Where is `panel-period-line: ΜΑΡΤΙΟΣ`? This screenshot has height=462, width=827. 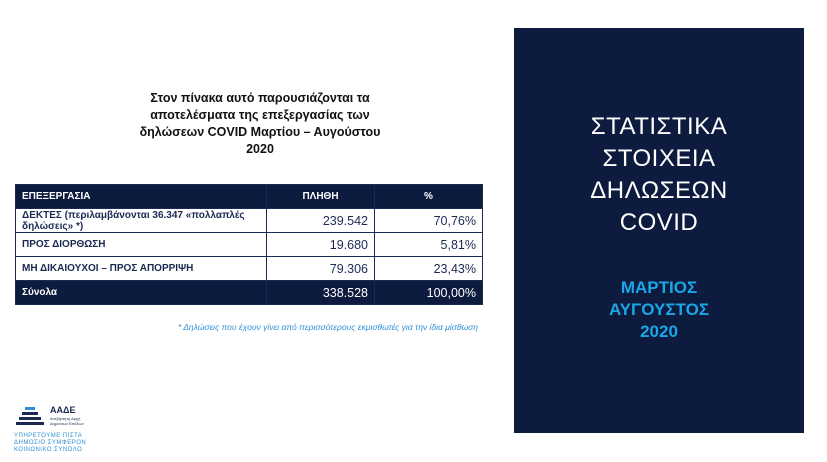 panel-period-line: ΜΑΡΤΙΟΣ is located at coordinates (659, 287).